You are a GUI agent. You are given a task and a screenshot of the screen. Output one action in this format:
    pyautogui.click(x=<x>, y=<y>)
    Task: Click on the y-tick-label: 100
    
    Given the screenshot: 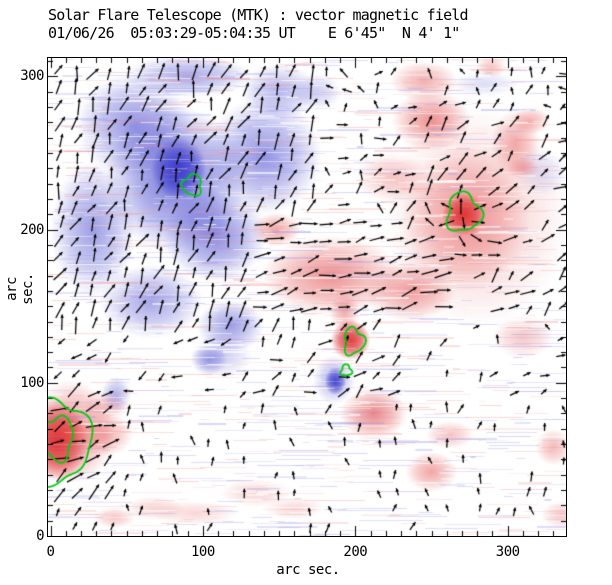 What is the action you would take?
    pyautogui.click(x=32, y=382)
    